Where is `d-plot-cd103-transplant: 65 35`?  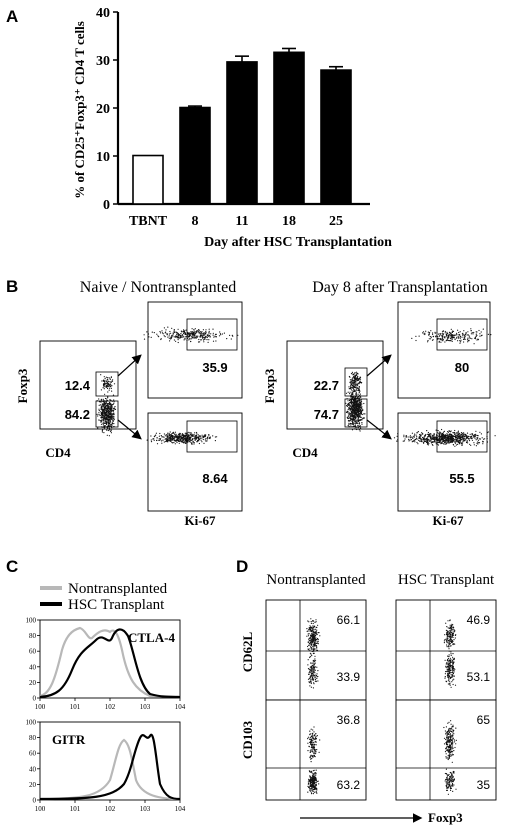 d-plot-cd103-transplant: 65 35 is located at coordinates (446, 750).